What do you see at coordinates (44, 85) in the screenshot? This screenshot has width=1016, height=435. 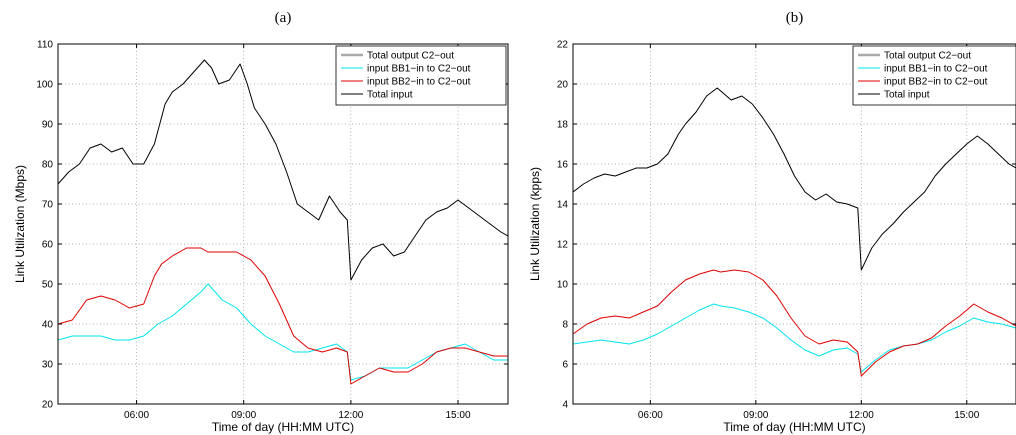 I see `y-tick-label-8: 100` at bounding box center [44, 85].